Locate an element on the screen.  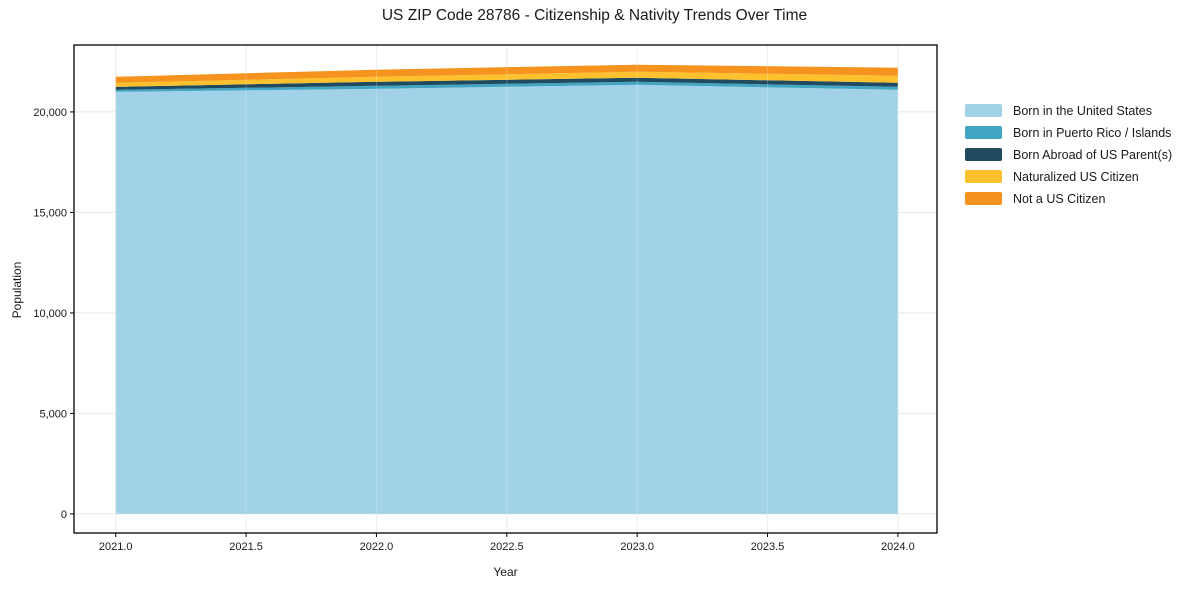
legend-item-2: Born Abroad of US Parent(s) is located at coordinates (1069, 154).